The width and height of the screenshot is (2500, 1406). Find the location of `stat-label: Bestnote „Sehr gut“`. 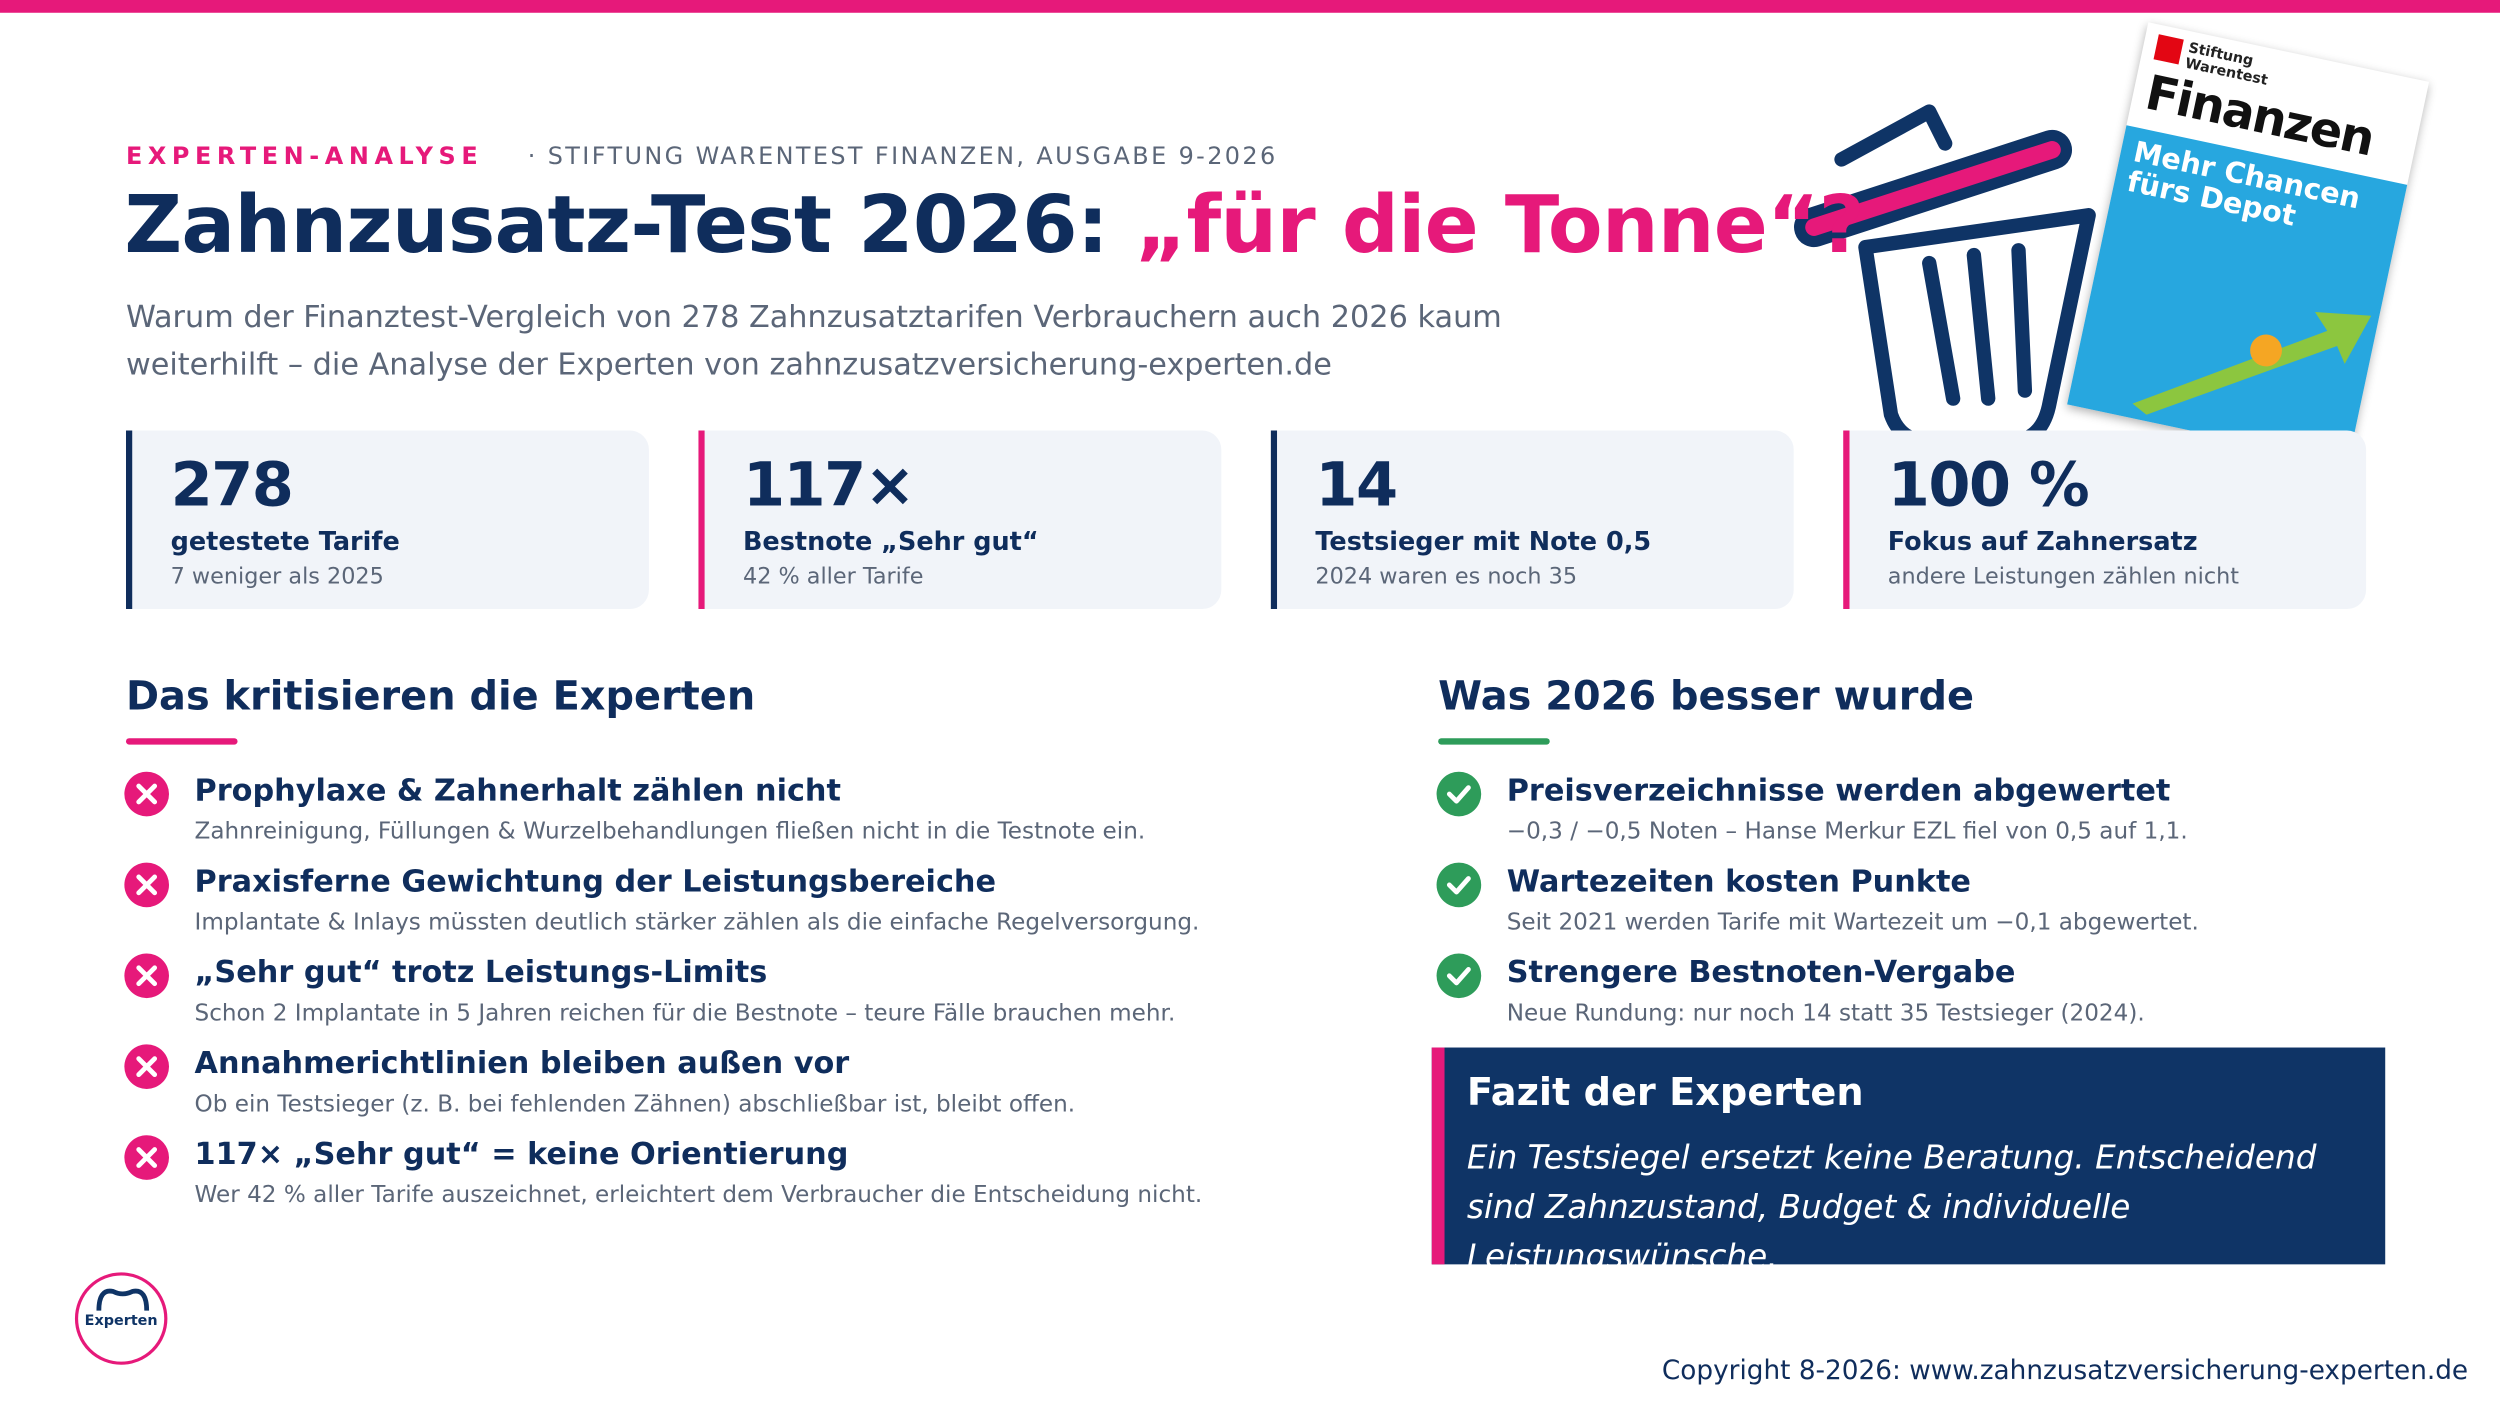

stat-label: Bestnote „Sehr gut“ is located at coordinates (890, 541).